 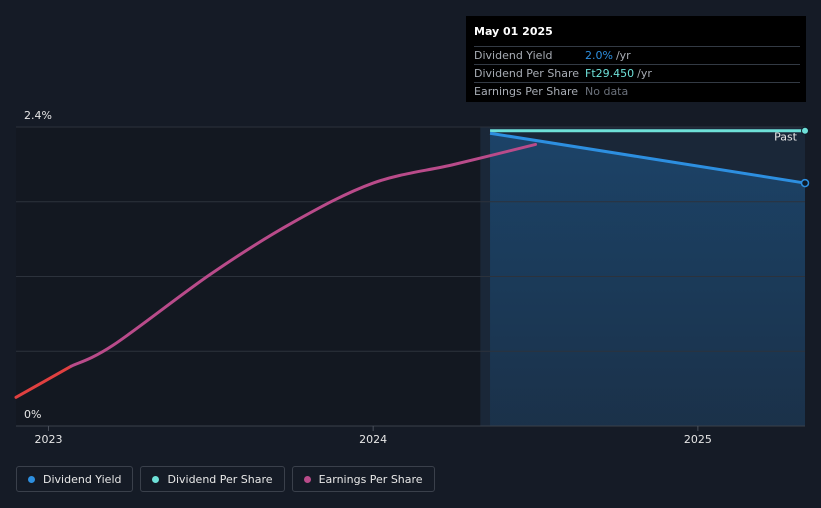 I want to click on tooltip-date: May 01 2025, so click(x=513, y=31).